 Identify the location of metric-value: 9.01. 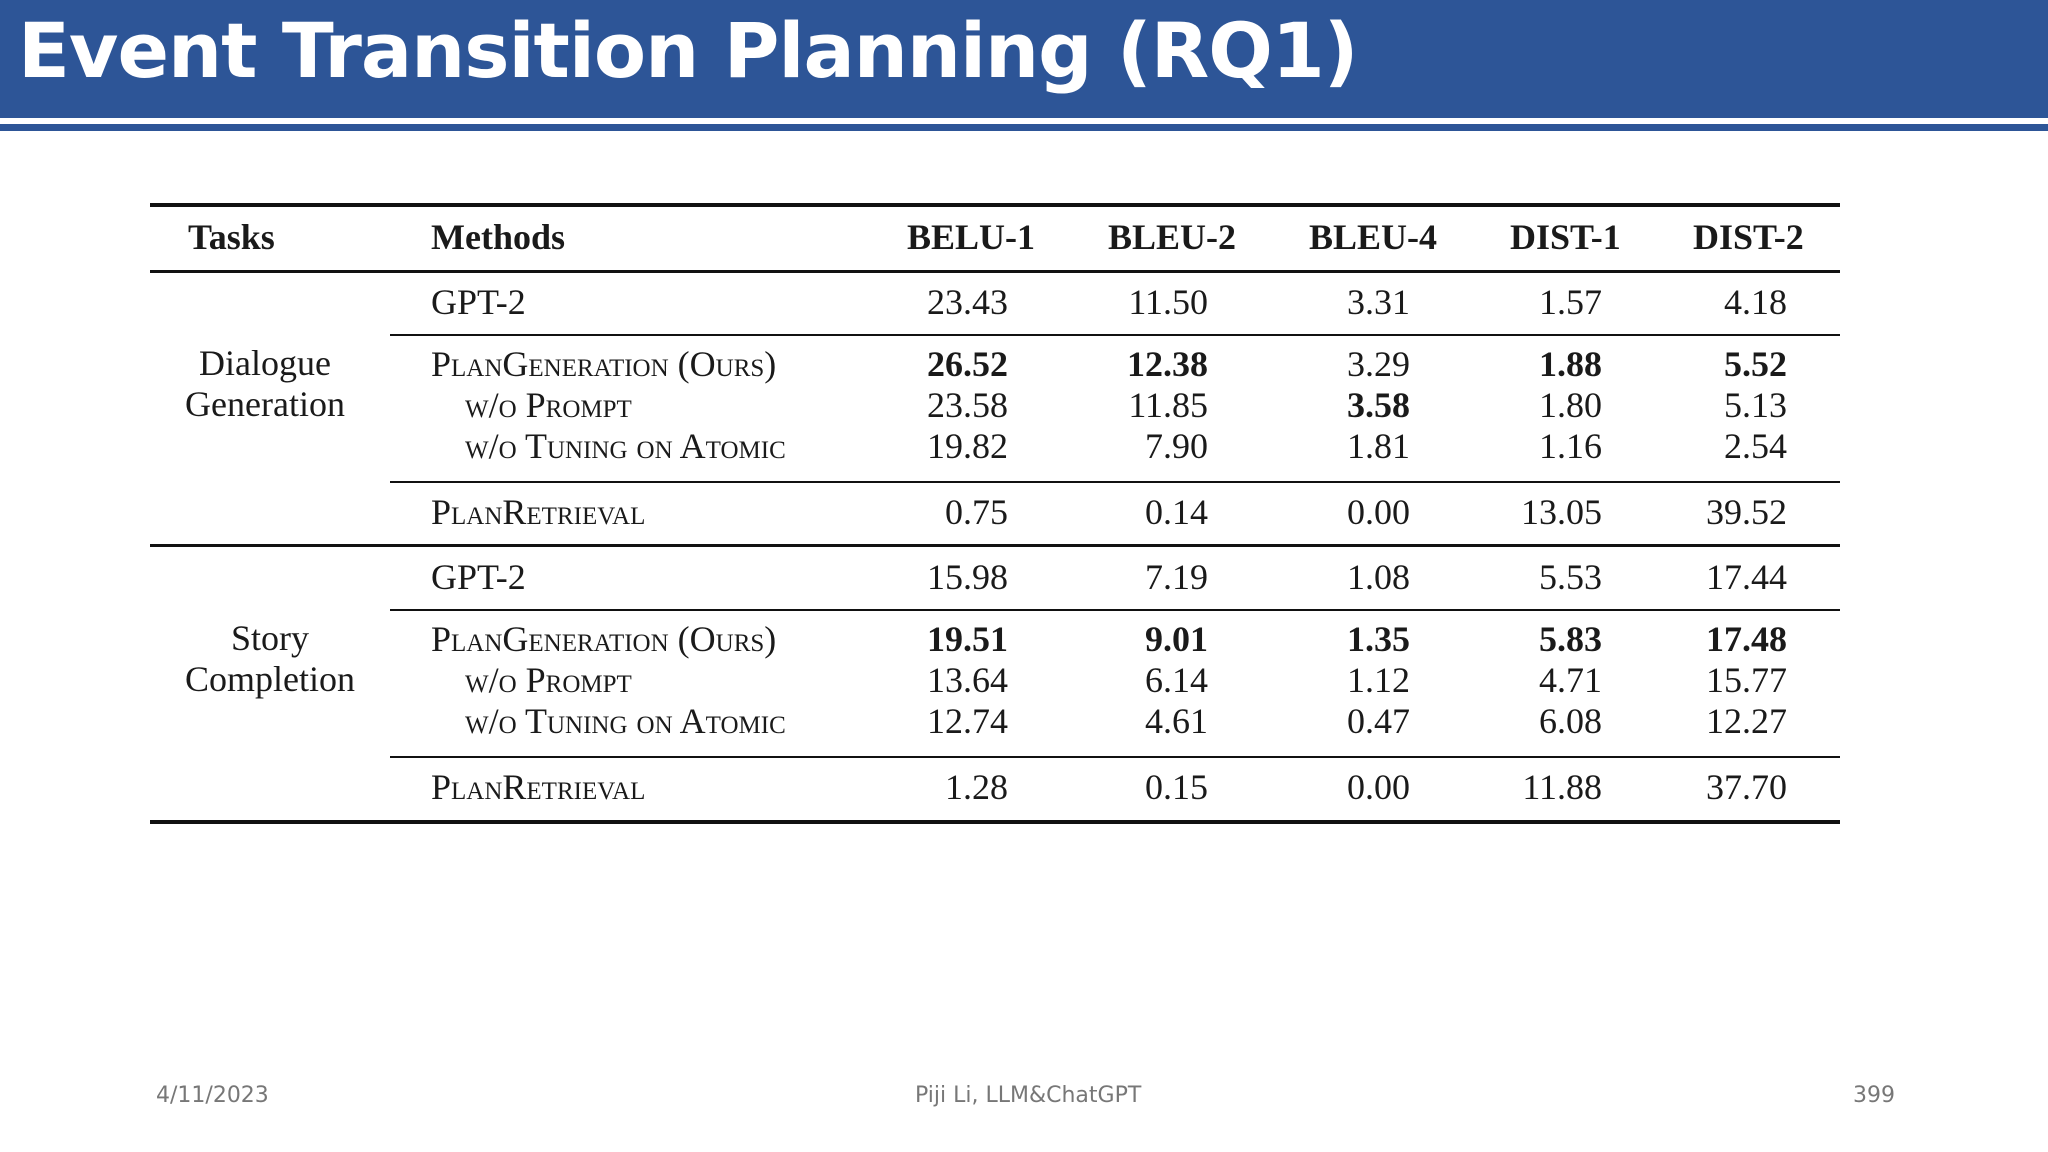
(1176, 639).